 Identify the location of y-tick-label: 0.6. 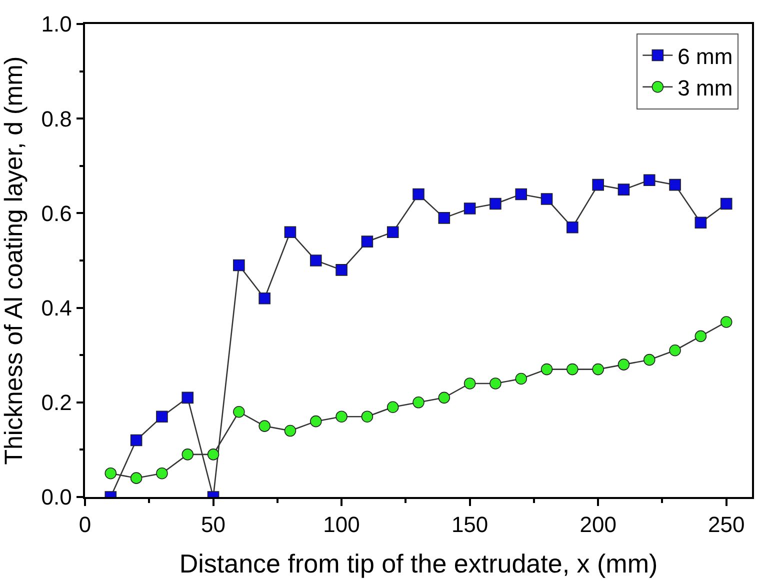
(56, 213).